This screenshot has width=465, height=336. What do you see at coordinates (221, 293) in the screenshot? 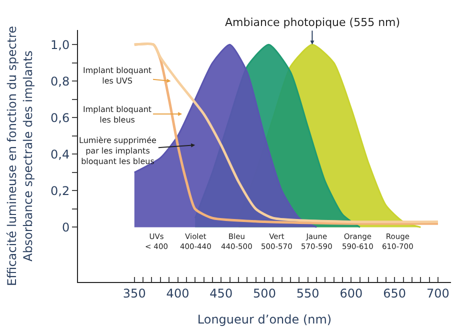
I see `x-tick-label: 450` at bounding box center [221, 293].